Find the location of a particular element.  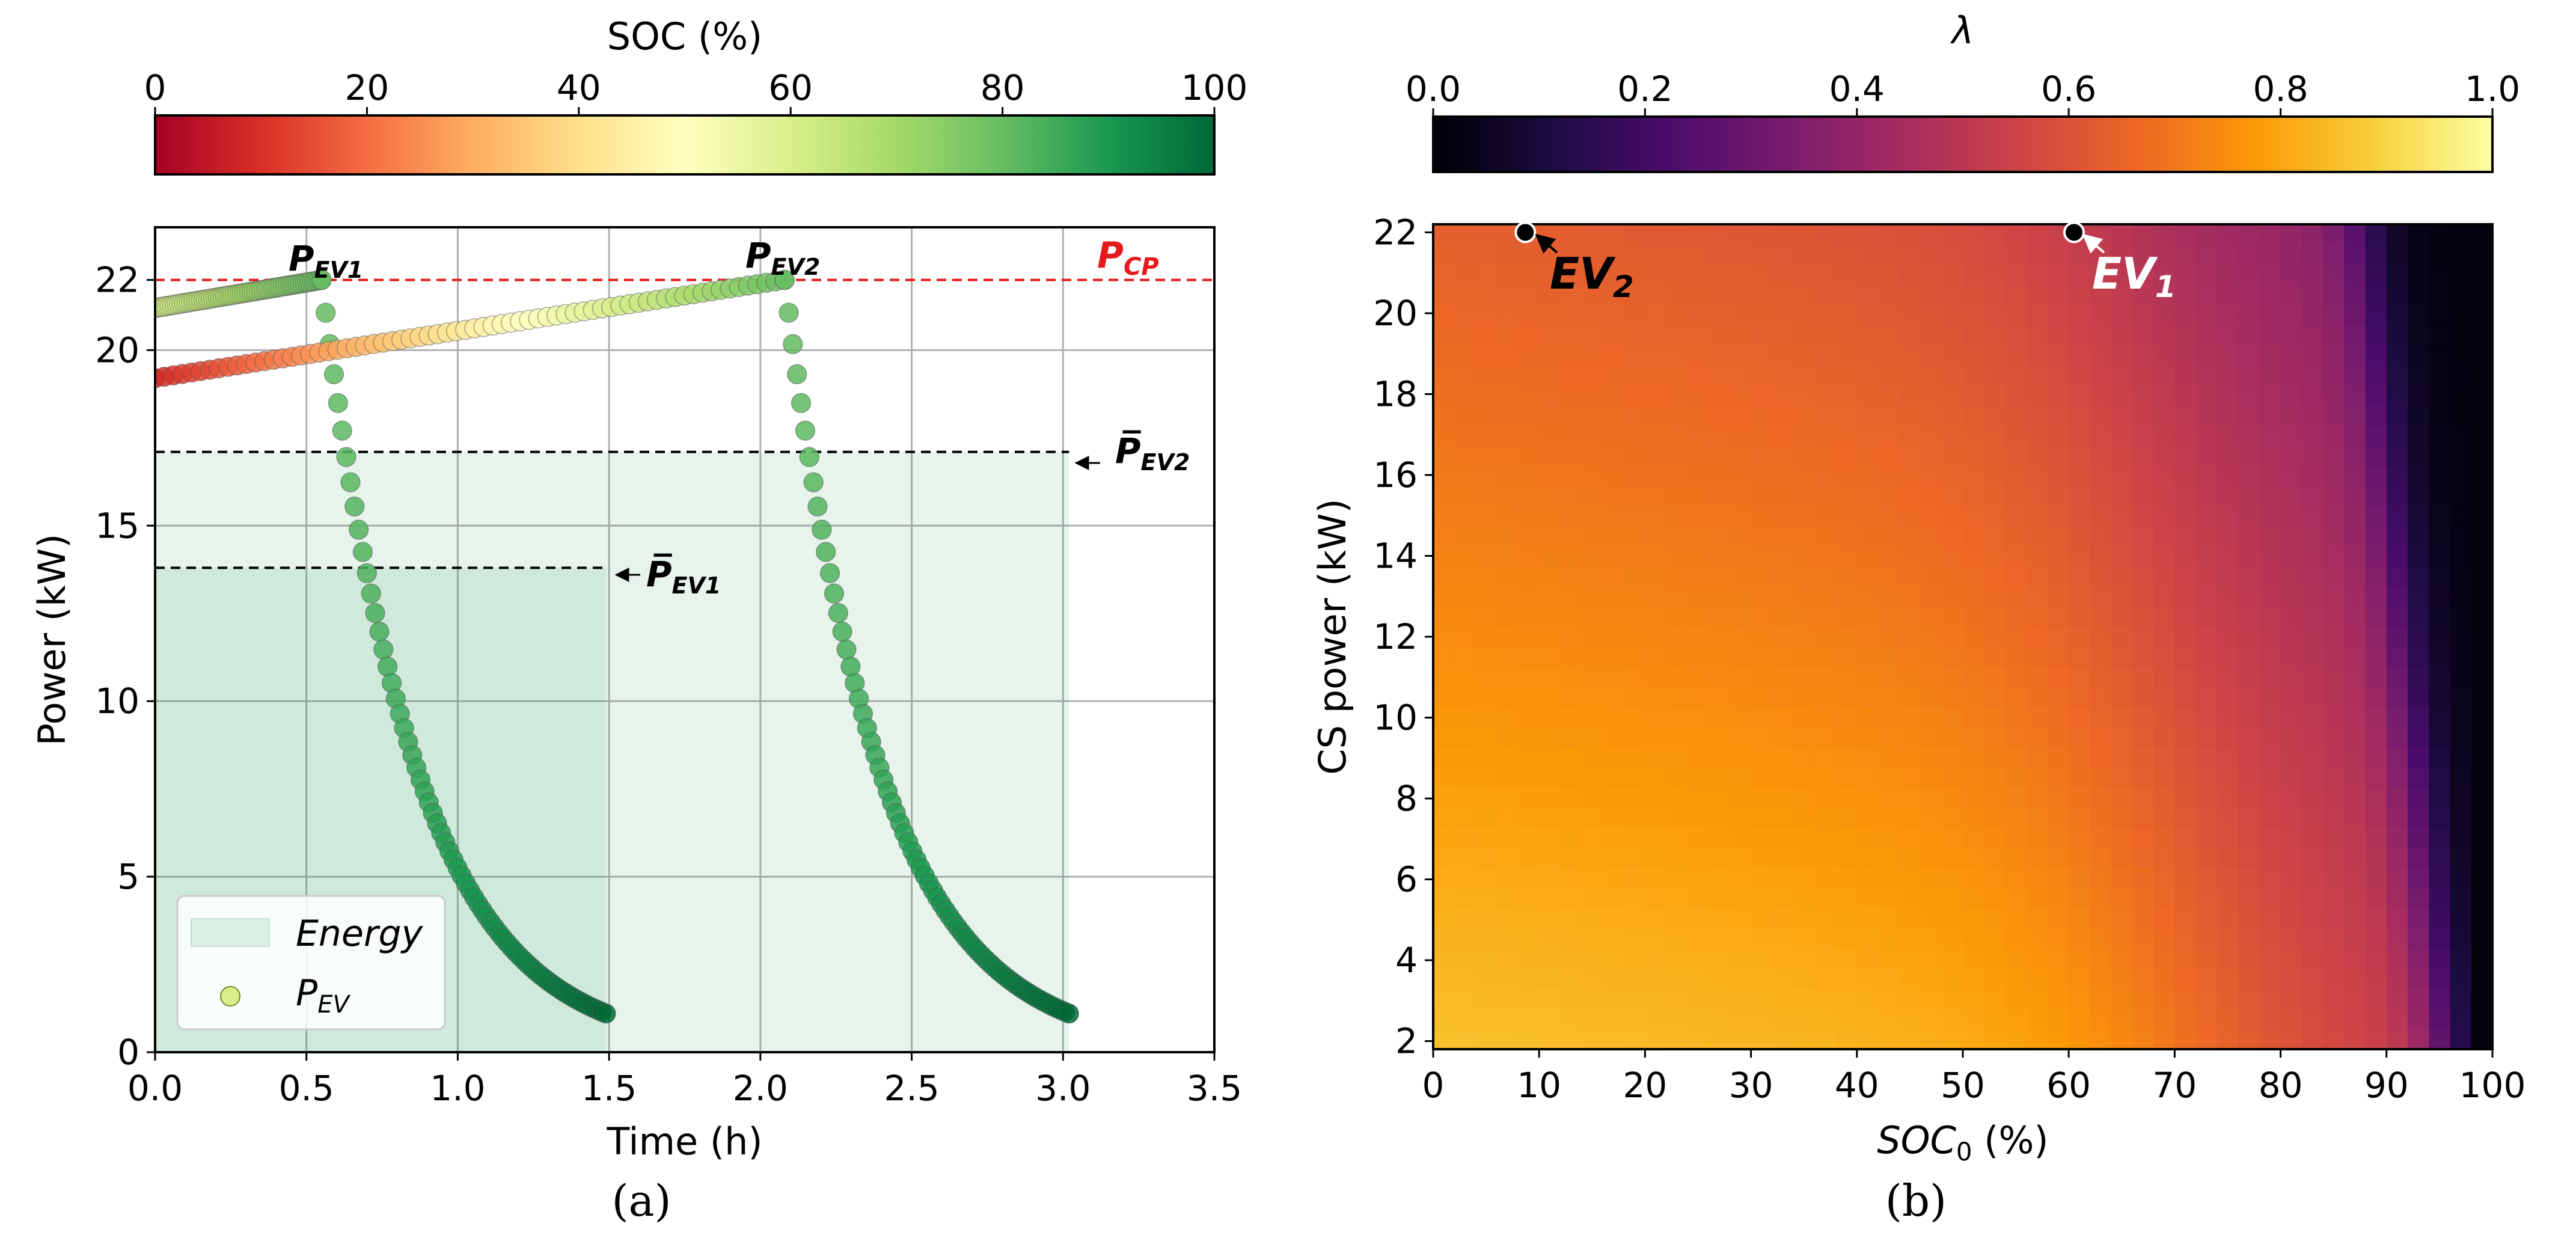

x-tick-label: 70 is located at coordinates (2174, 1086).